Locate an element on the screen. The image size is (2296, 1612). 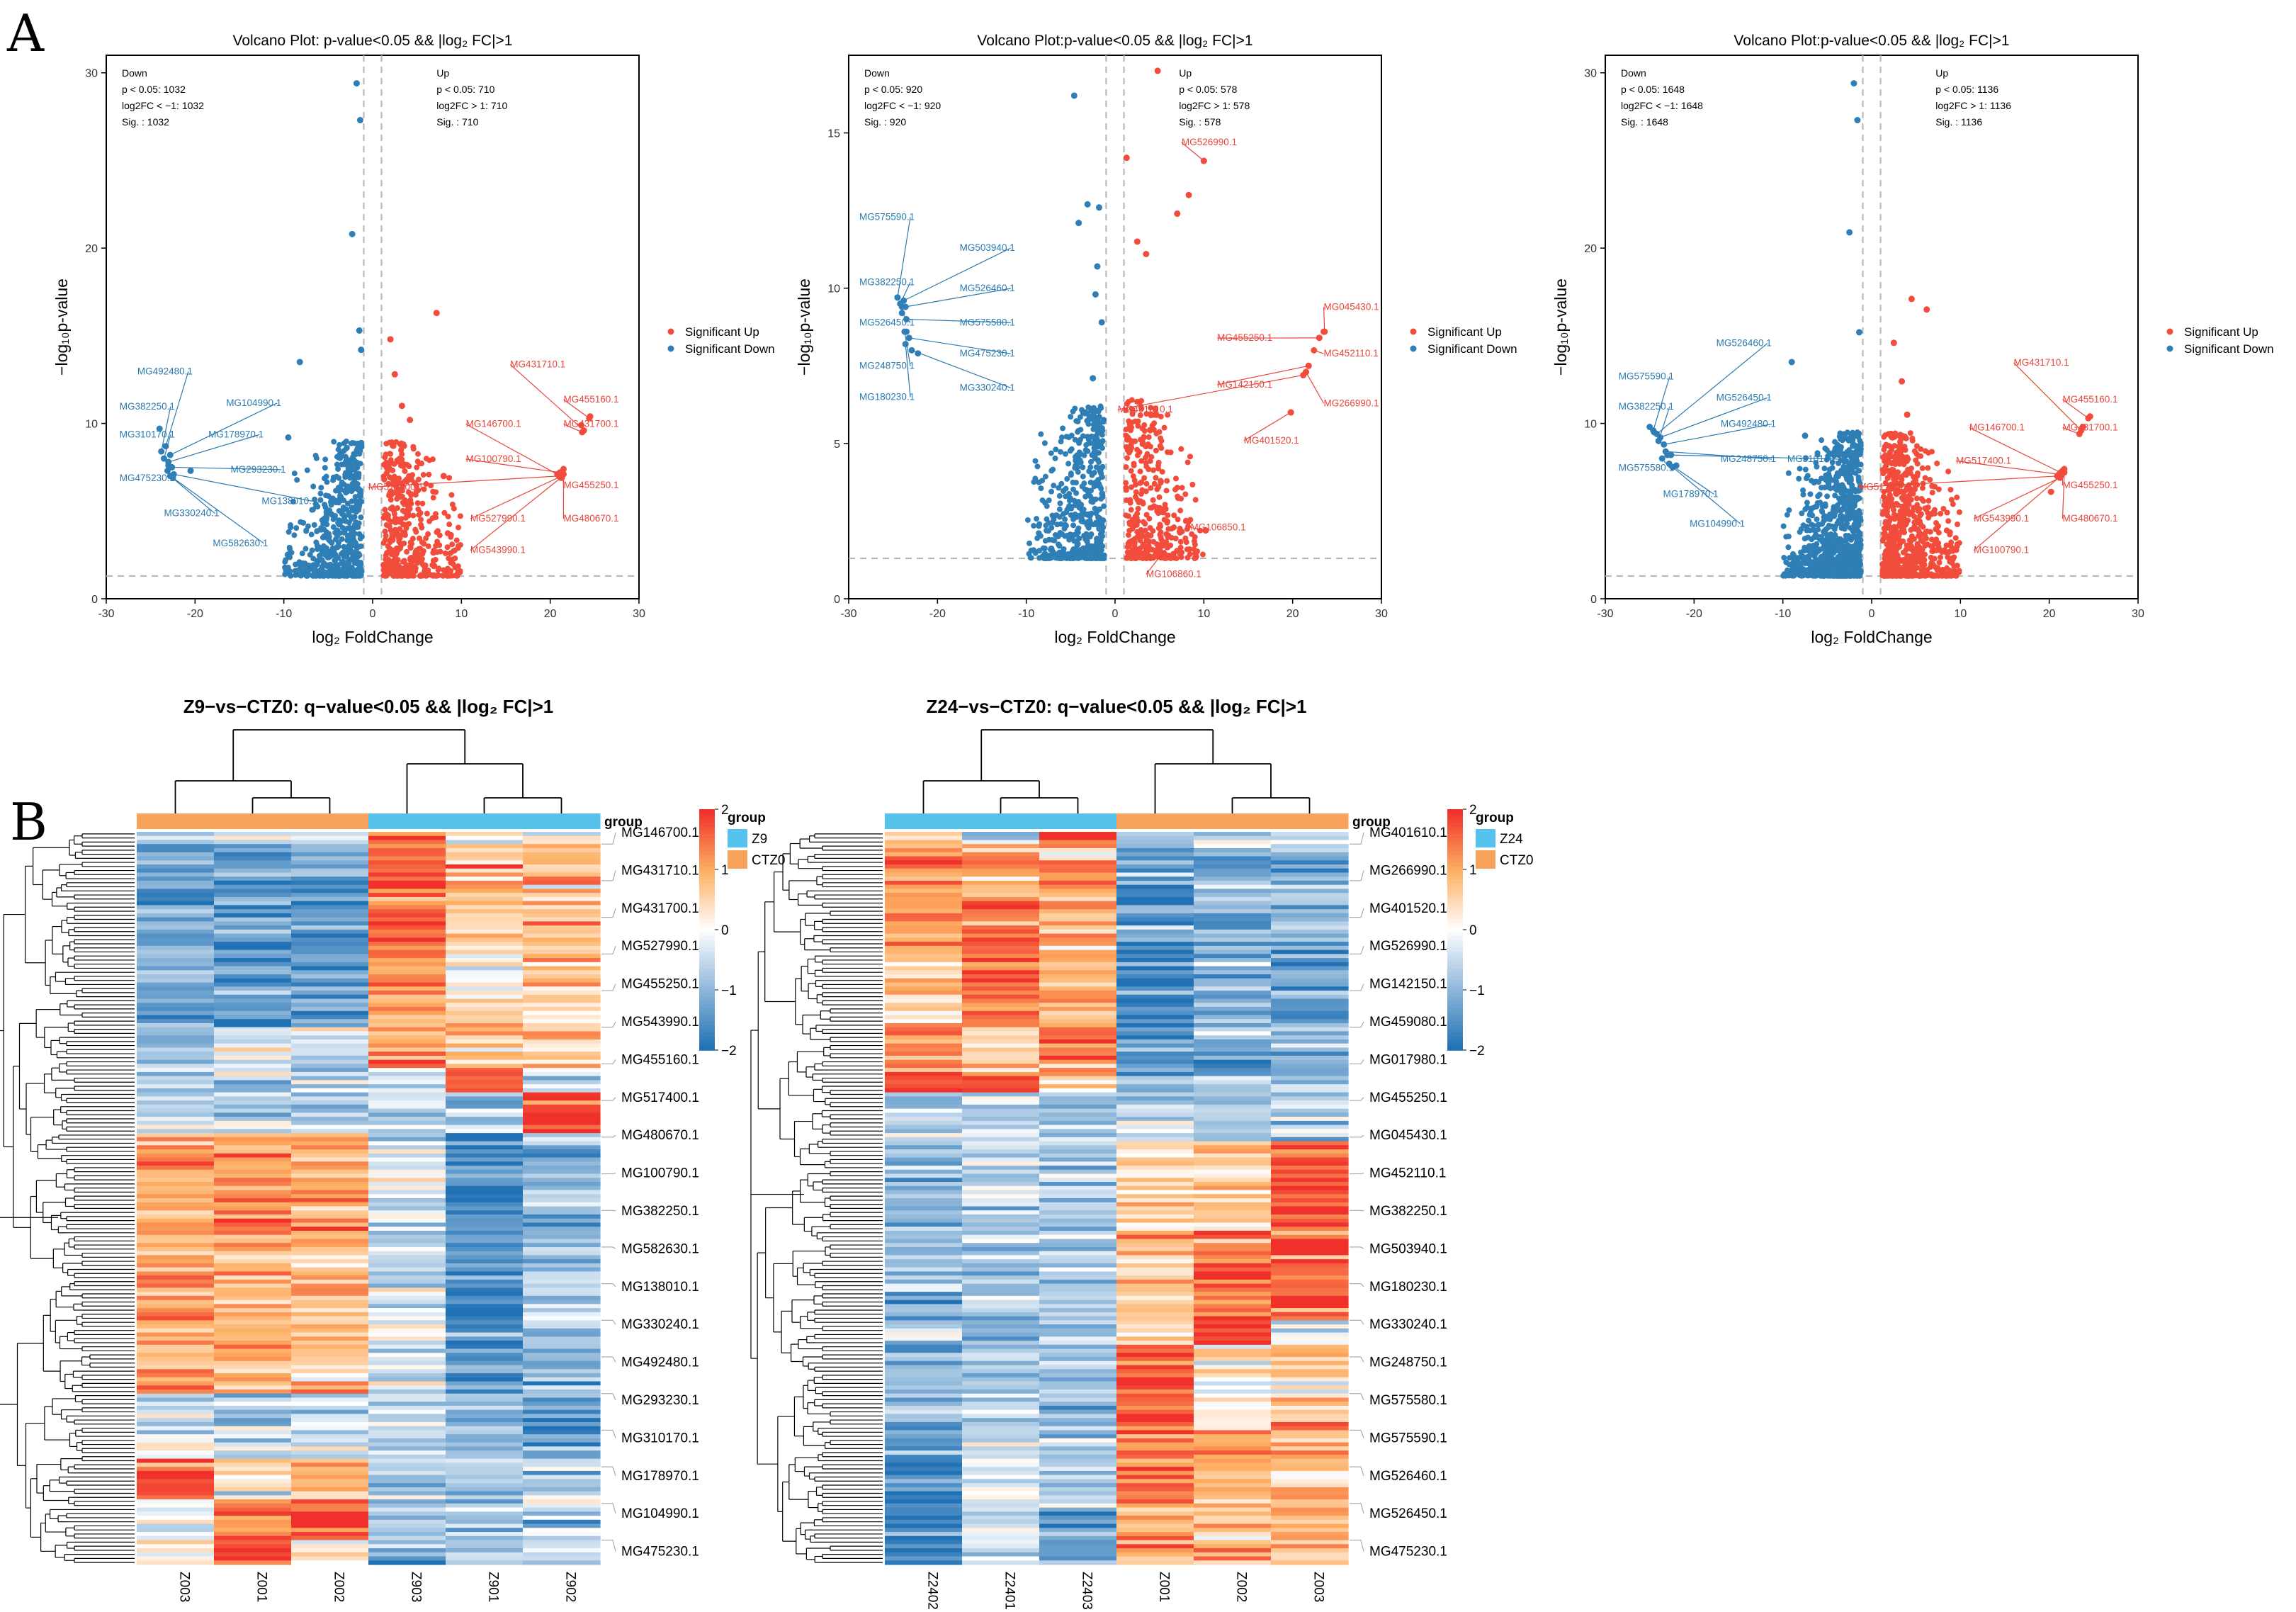
up-stats-text: p < 0.05: 578 is located at coordinates (1208, 89).